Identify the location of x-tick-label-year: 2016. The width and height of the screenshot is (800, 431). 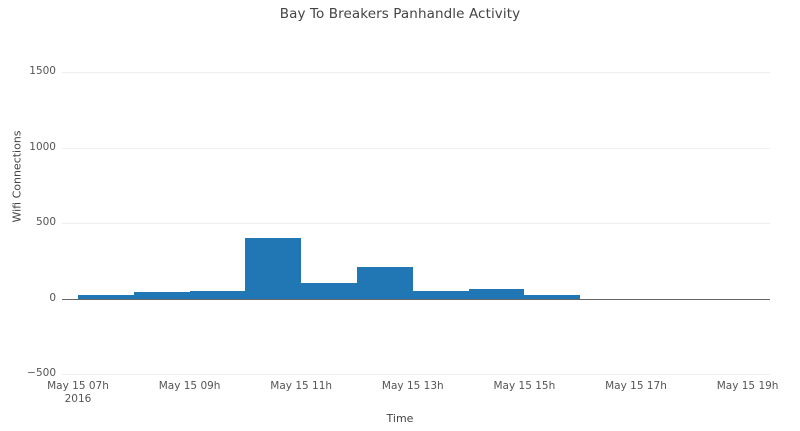
(78, 399).